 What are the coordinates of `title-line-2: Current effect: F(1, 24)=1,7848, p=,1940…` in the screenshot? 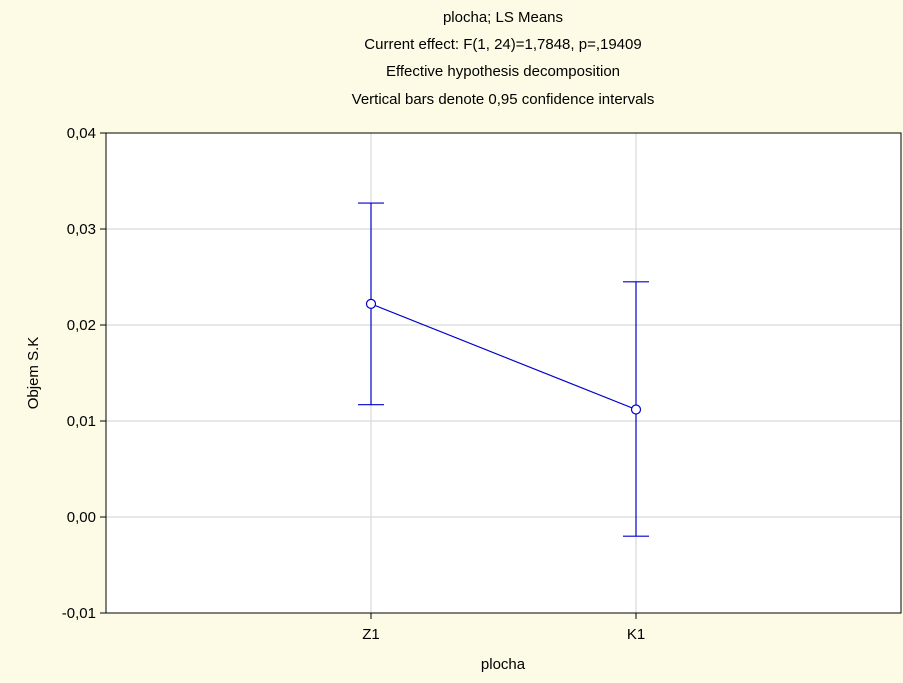 It's located at (502, 44).